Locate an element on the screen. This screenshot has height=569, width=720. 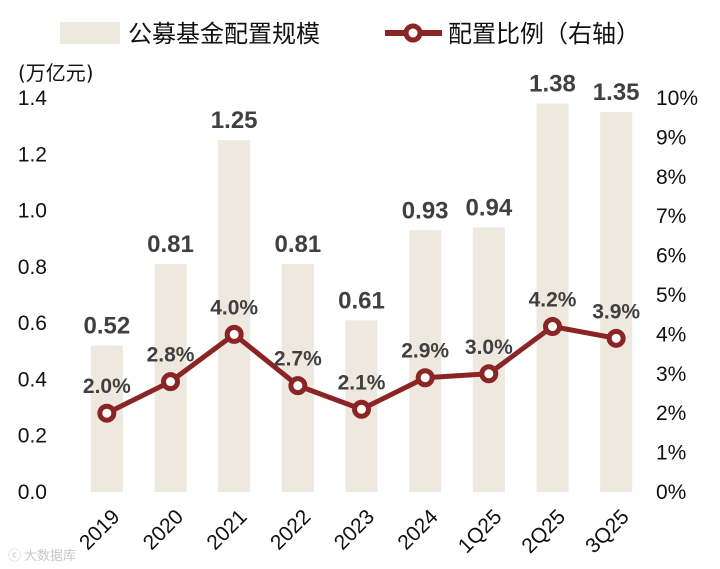
line-label-2Q25: 4.2% is located at coordinates (553, 300).